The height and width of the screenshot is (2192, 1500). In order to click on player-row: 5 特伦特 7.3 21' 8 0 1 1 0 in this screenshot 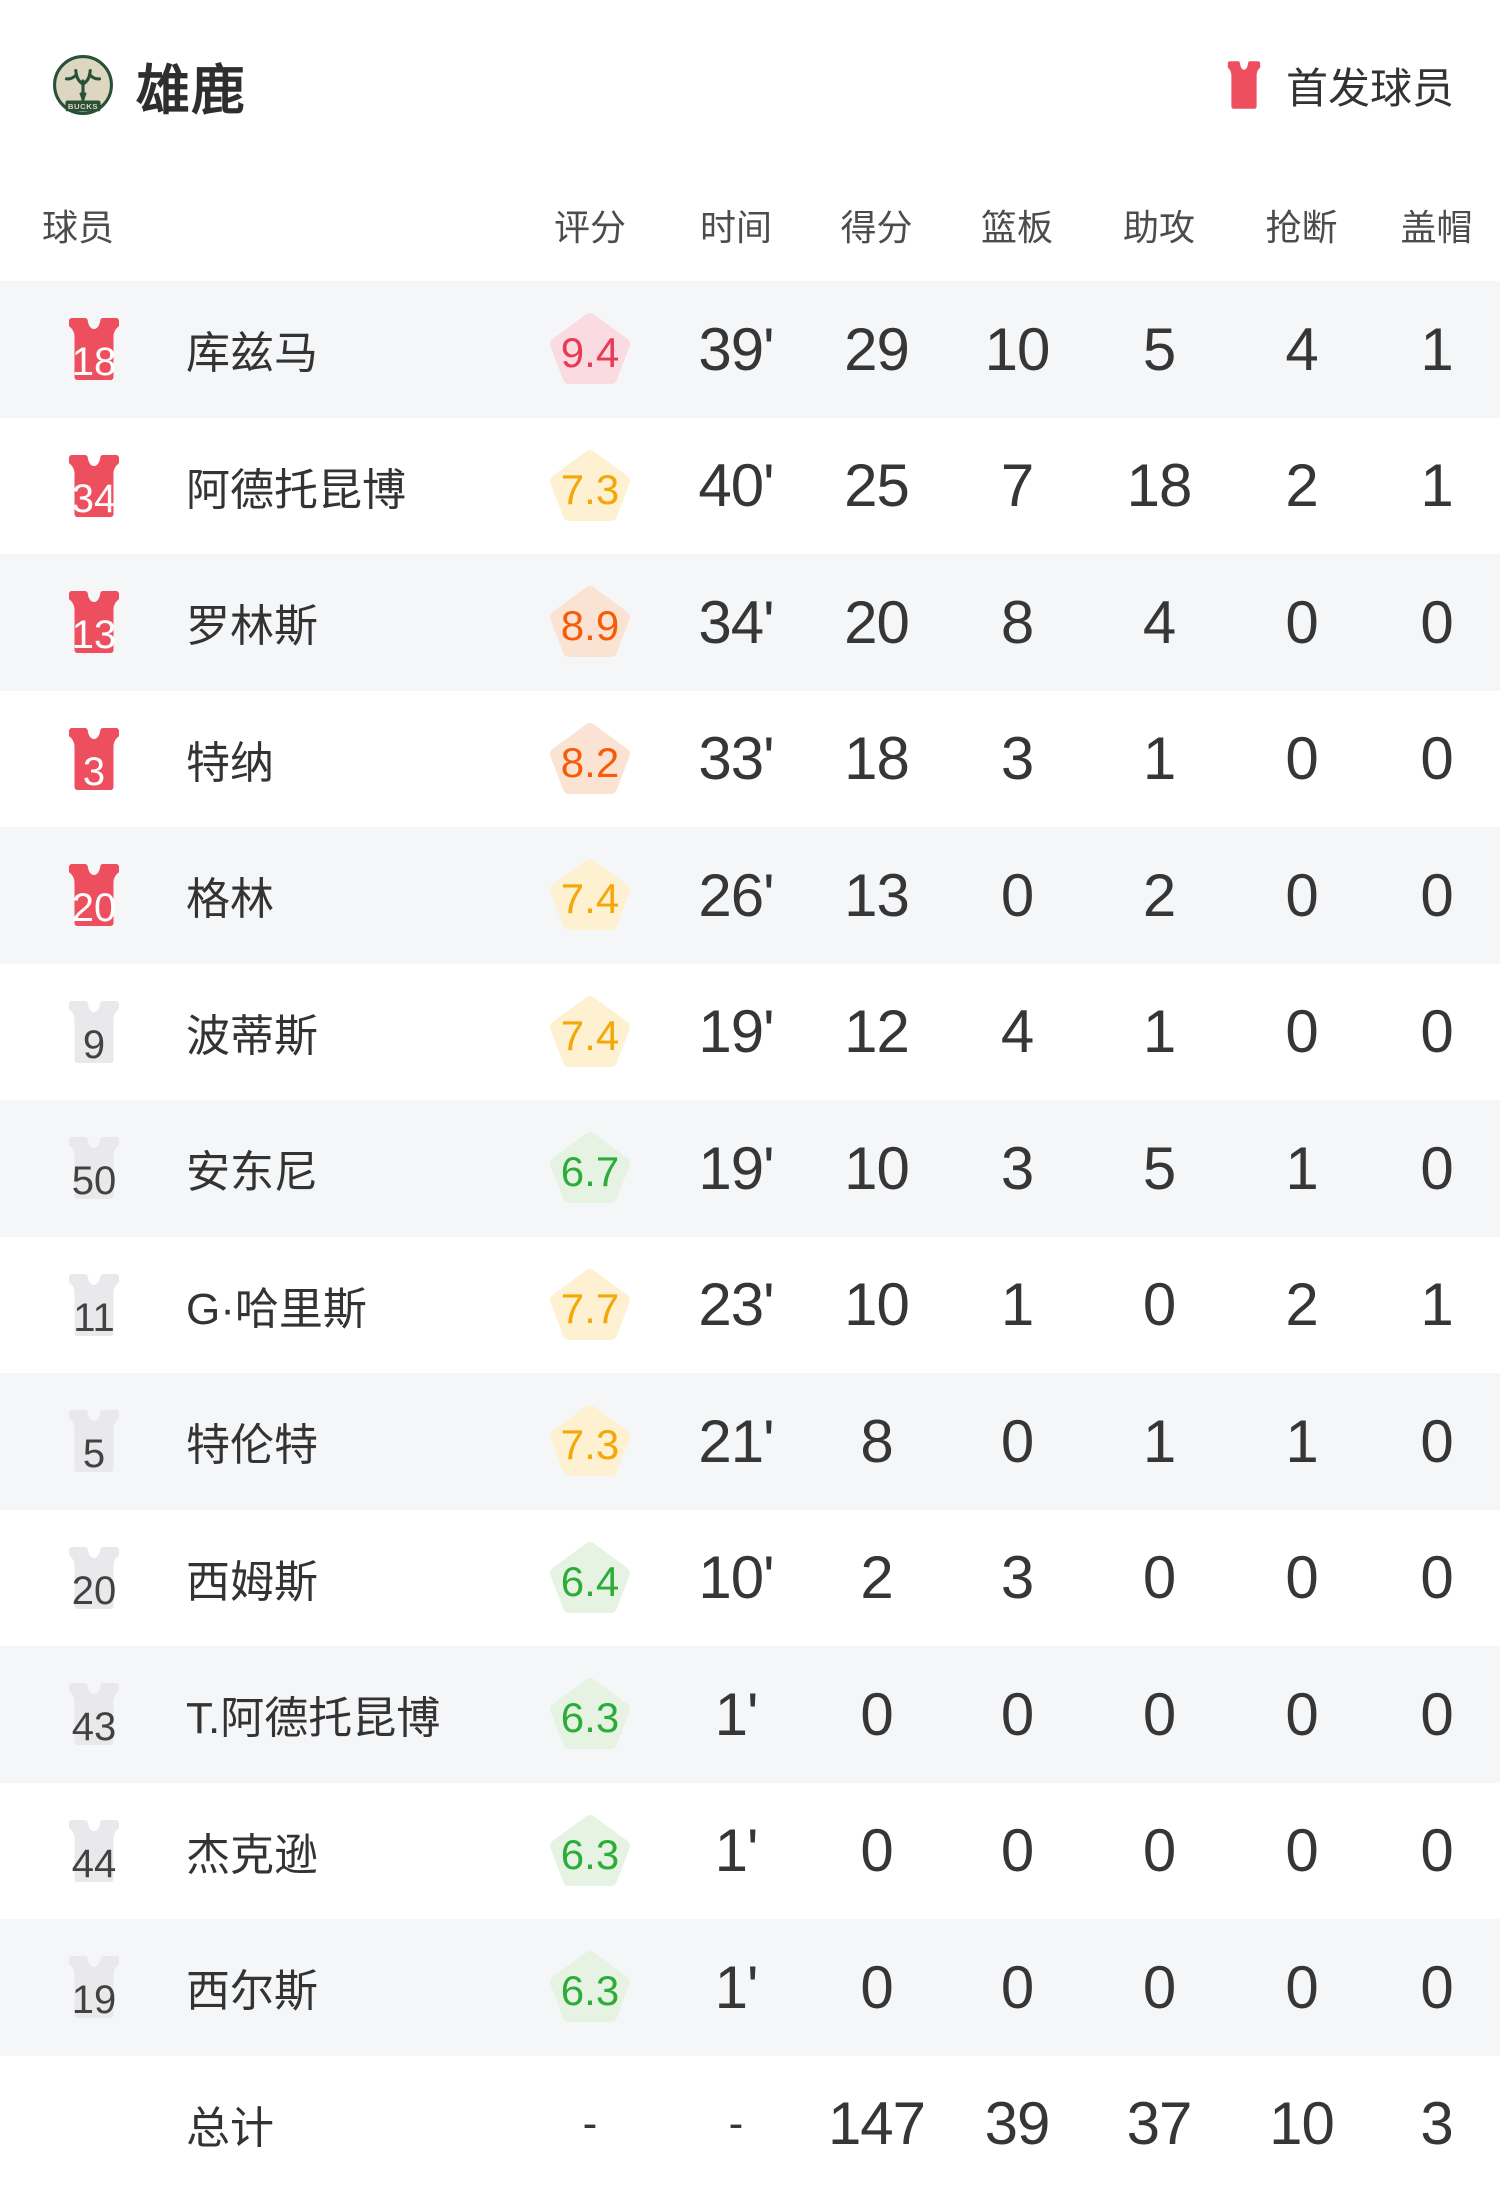, I will do `click(750, 1441)`.